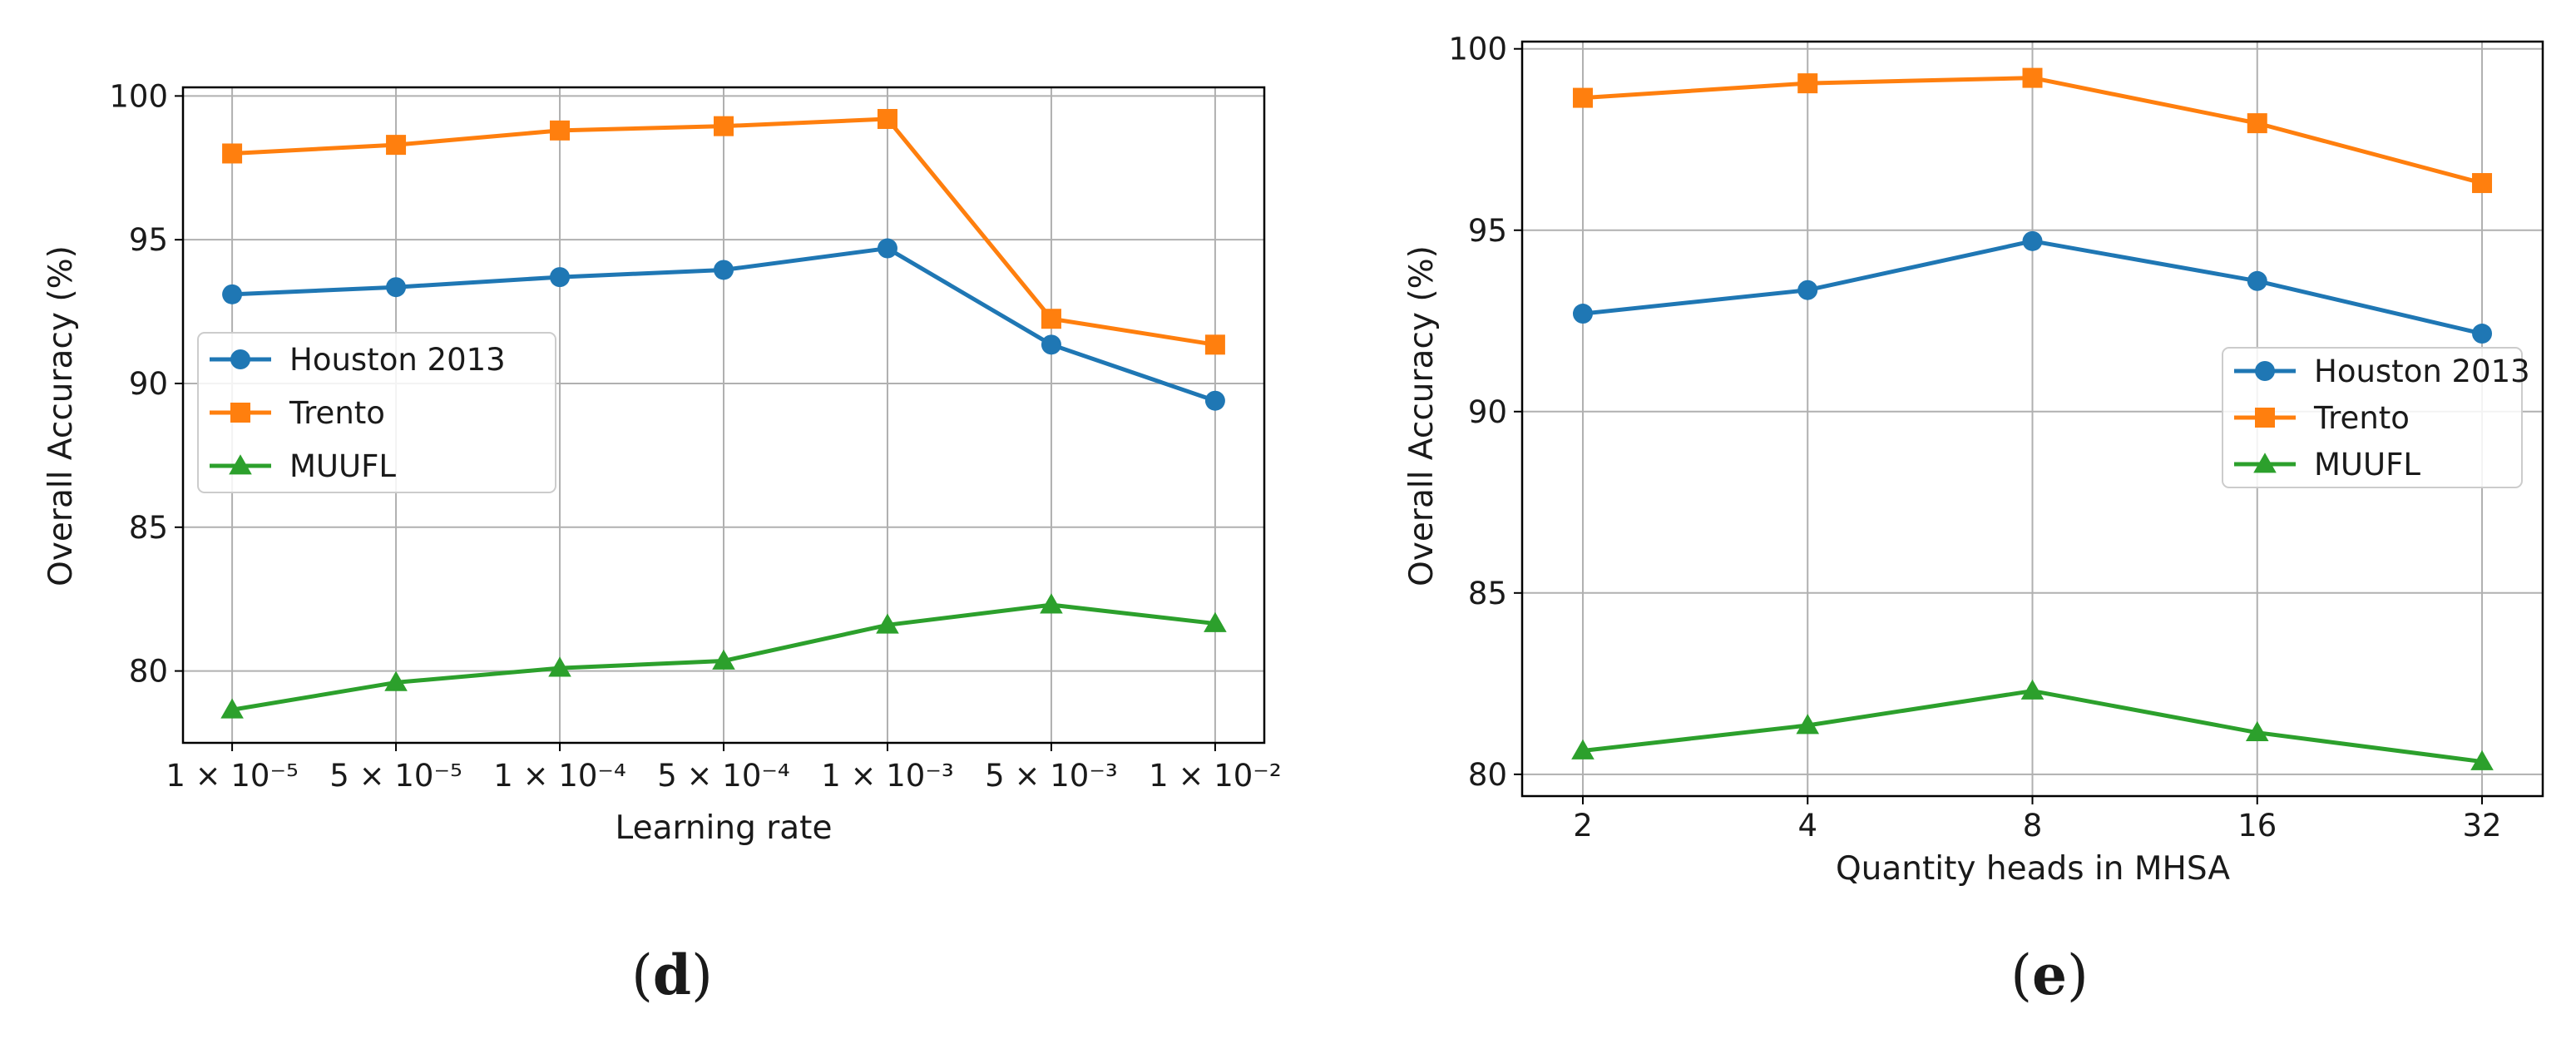  I want to click on x-tick-label: 4, so click(1807, 826).